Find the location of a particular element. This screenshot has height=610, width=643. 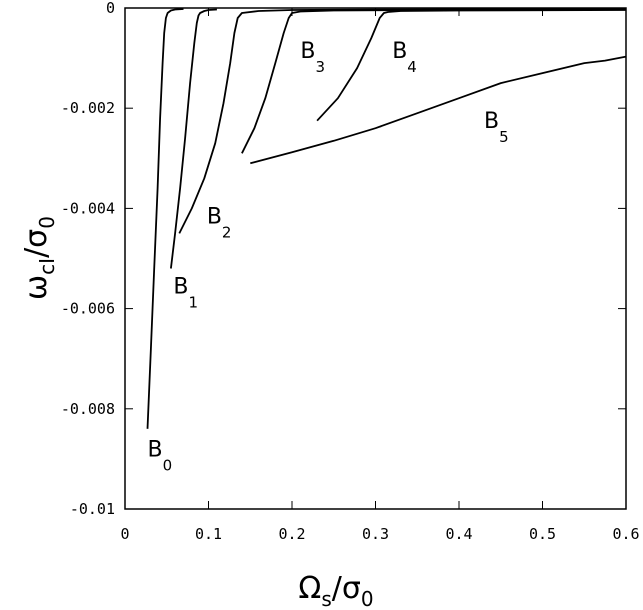

series-line-b1 is located at coordinates (193, 138).